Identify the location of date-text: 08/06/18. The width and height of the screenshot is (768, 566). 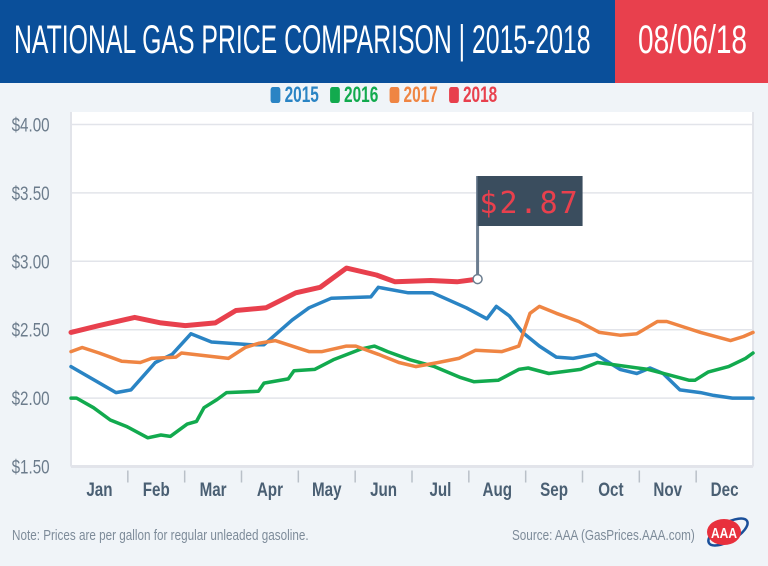
(692, 40).